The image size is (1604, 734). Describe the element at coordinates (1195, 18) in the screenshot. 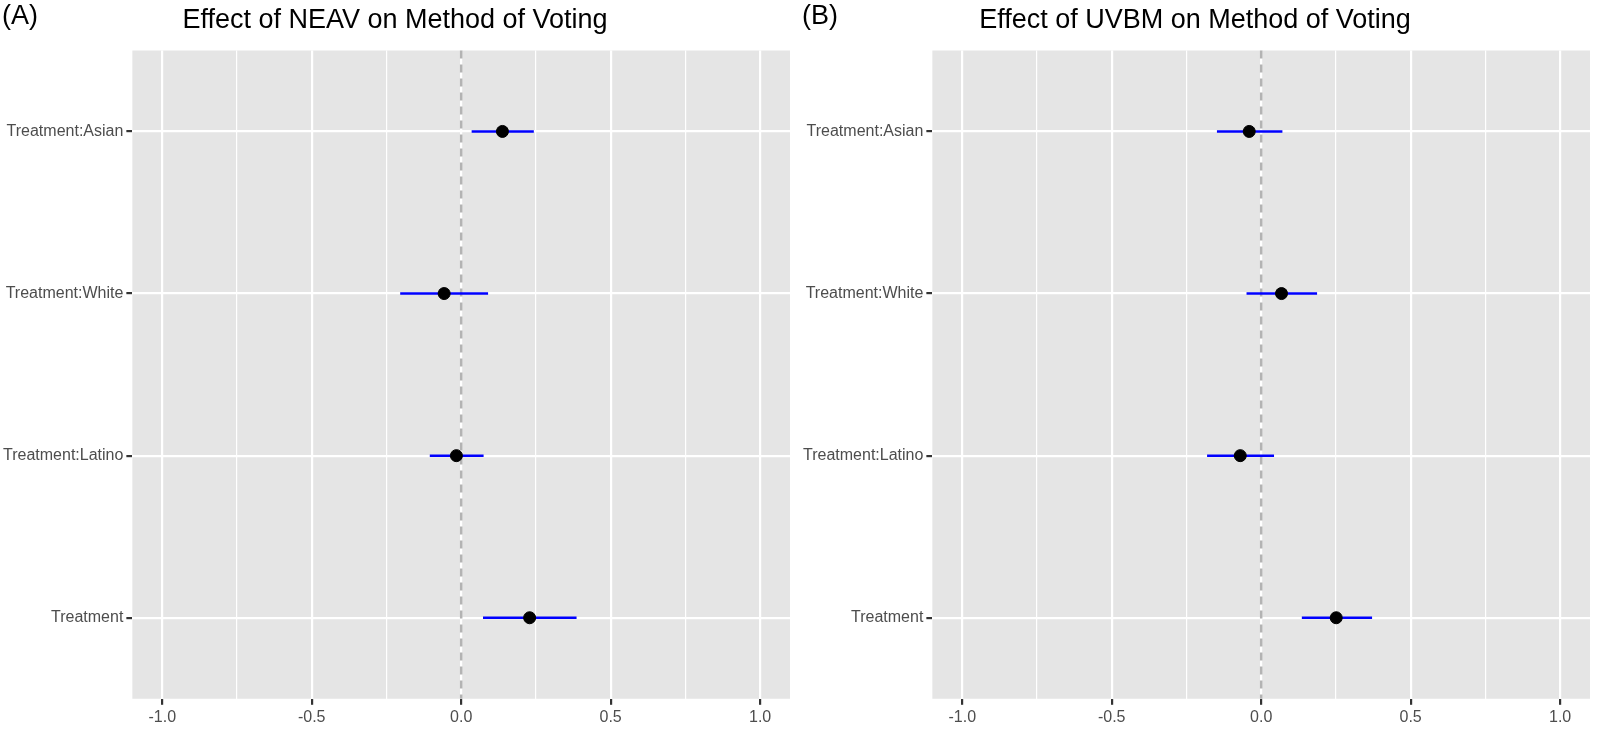

I see `chart-title: Effect of UVBM on Method of Voting` at that location.